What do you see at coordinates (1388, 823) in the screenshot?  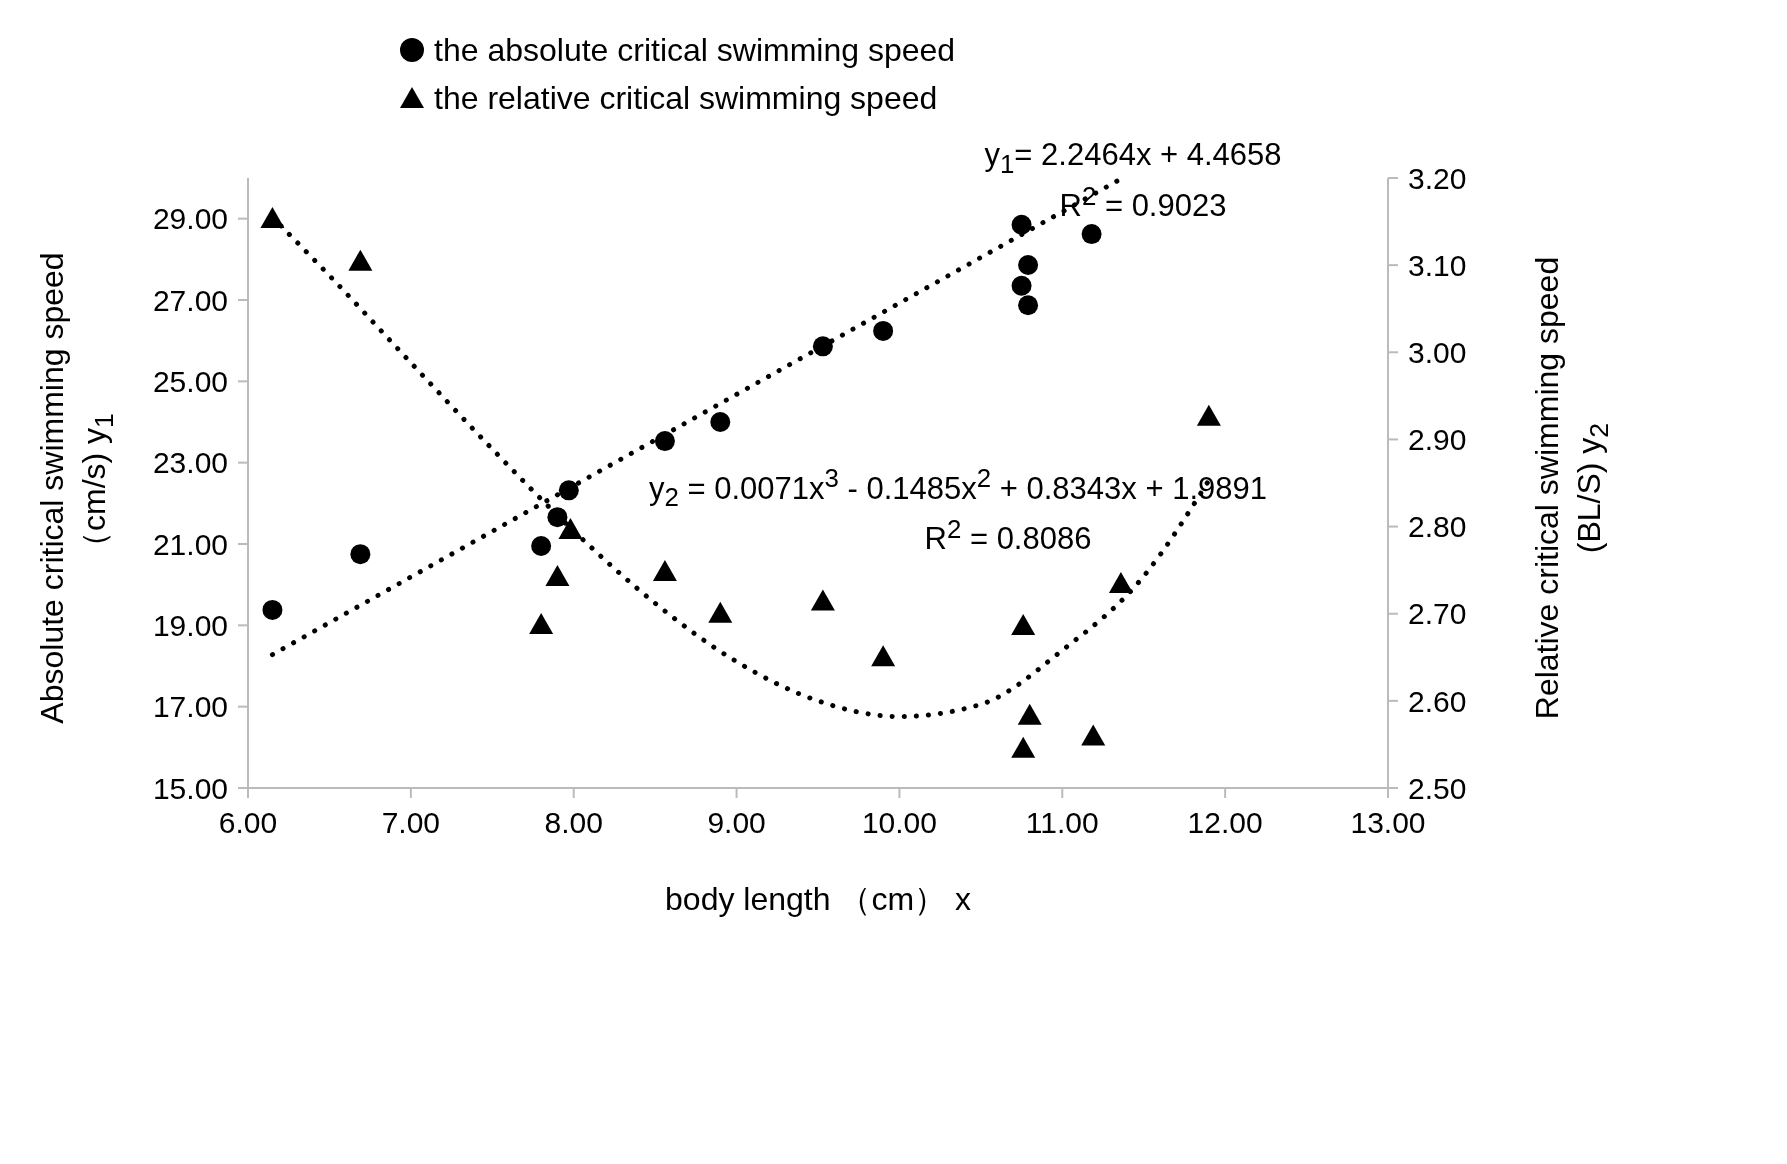 I see `x-tick-label: 13.00` at bounding box center [1388, 823].